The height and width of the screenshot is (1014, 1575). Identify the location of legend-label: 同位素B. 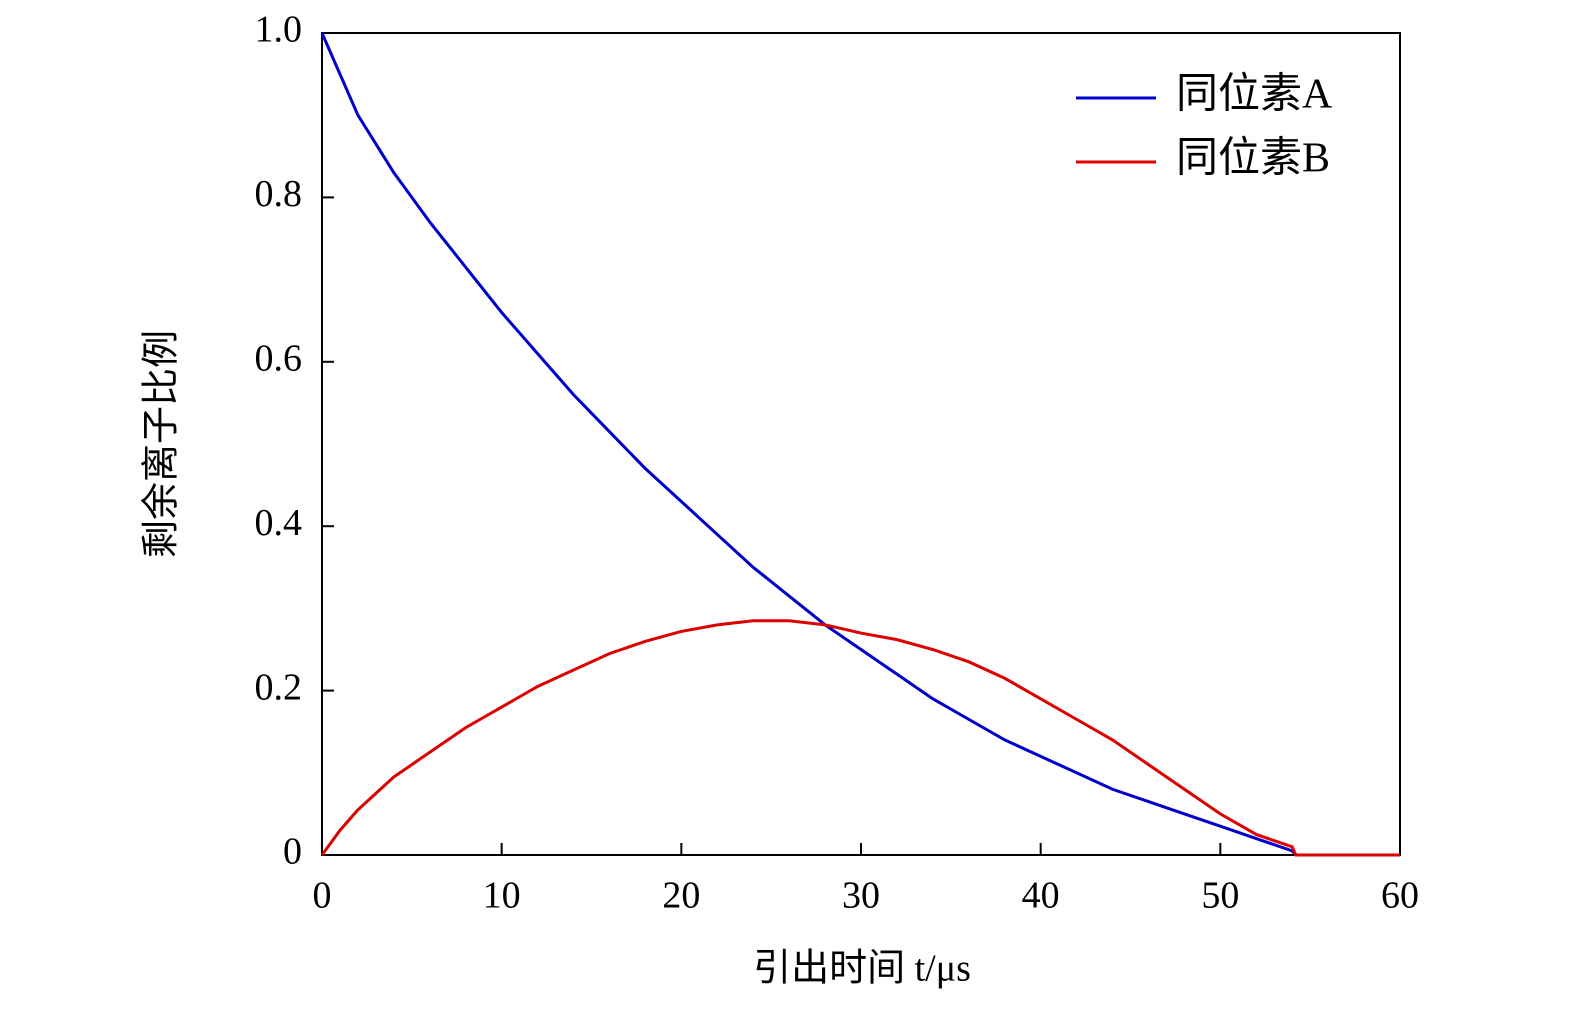
(1253, 158).